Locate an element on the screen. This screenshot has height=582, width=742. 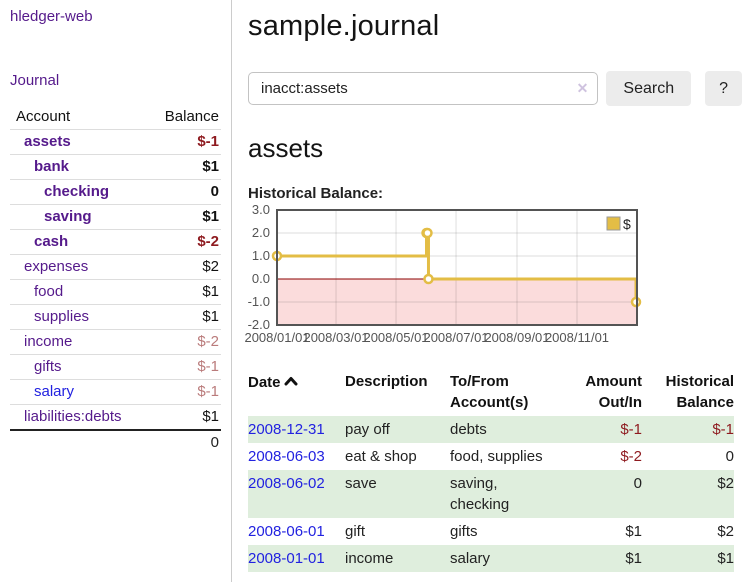
accounts-table-header: Account Balance is located at coordinates (115, 117).